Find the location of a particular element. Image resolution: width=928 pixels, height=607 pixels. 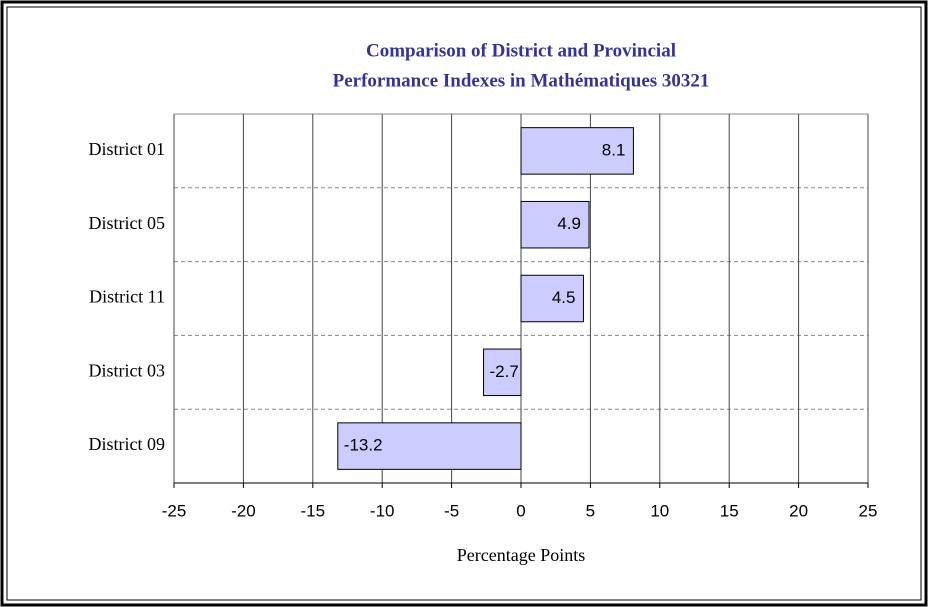

x-tick-label: -25 is located at coordinates (174, 510).